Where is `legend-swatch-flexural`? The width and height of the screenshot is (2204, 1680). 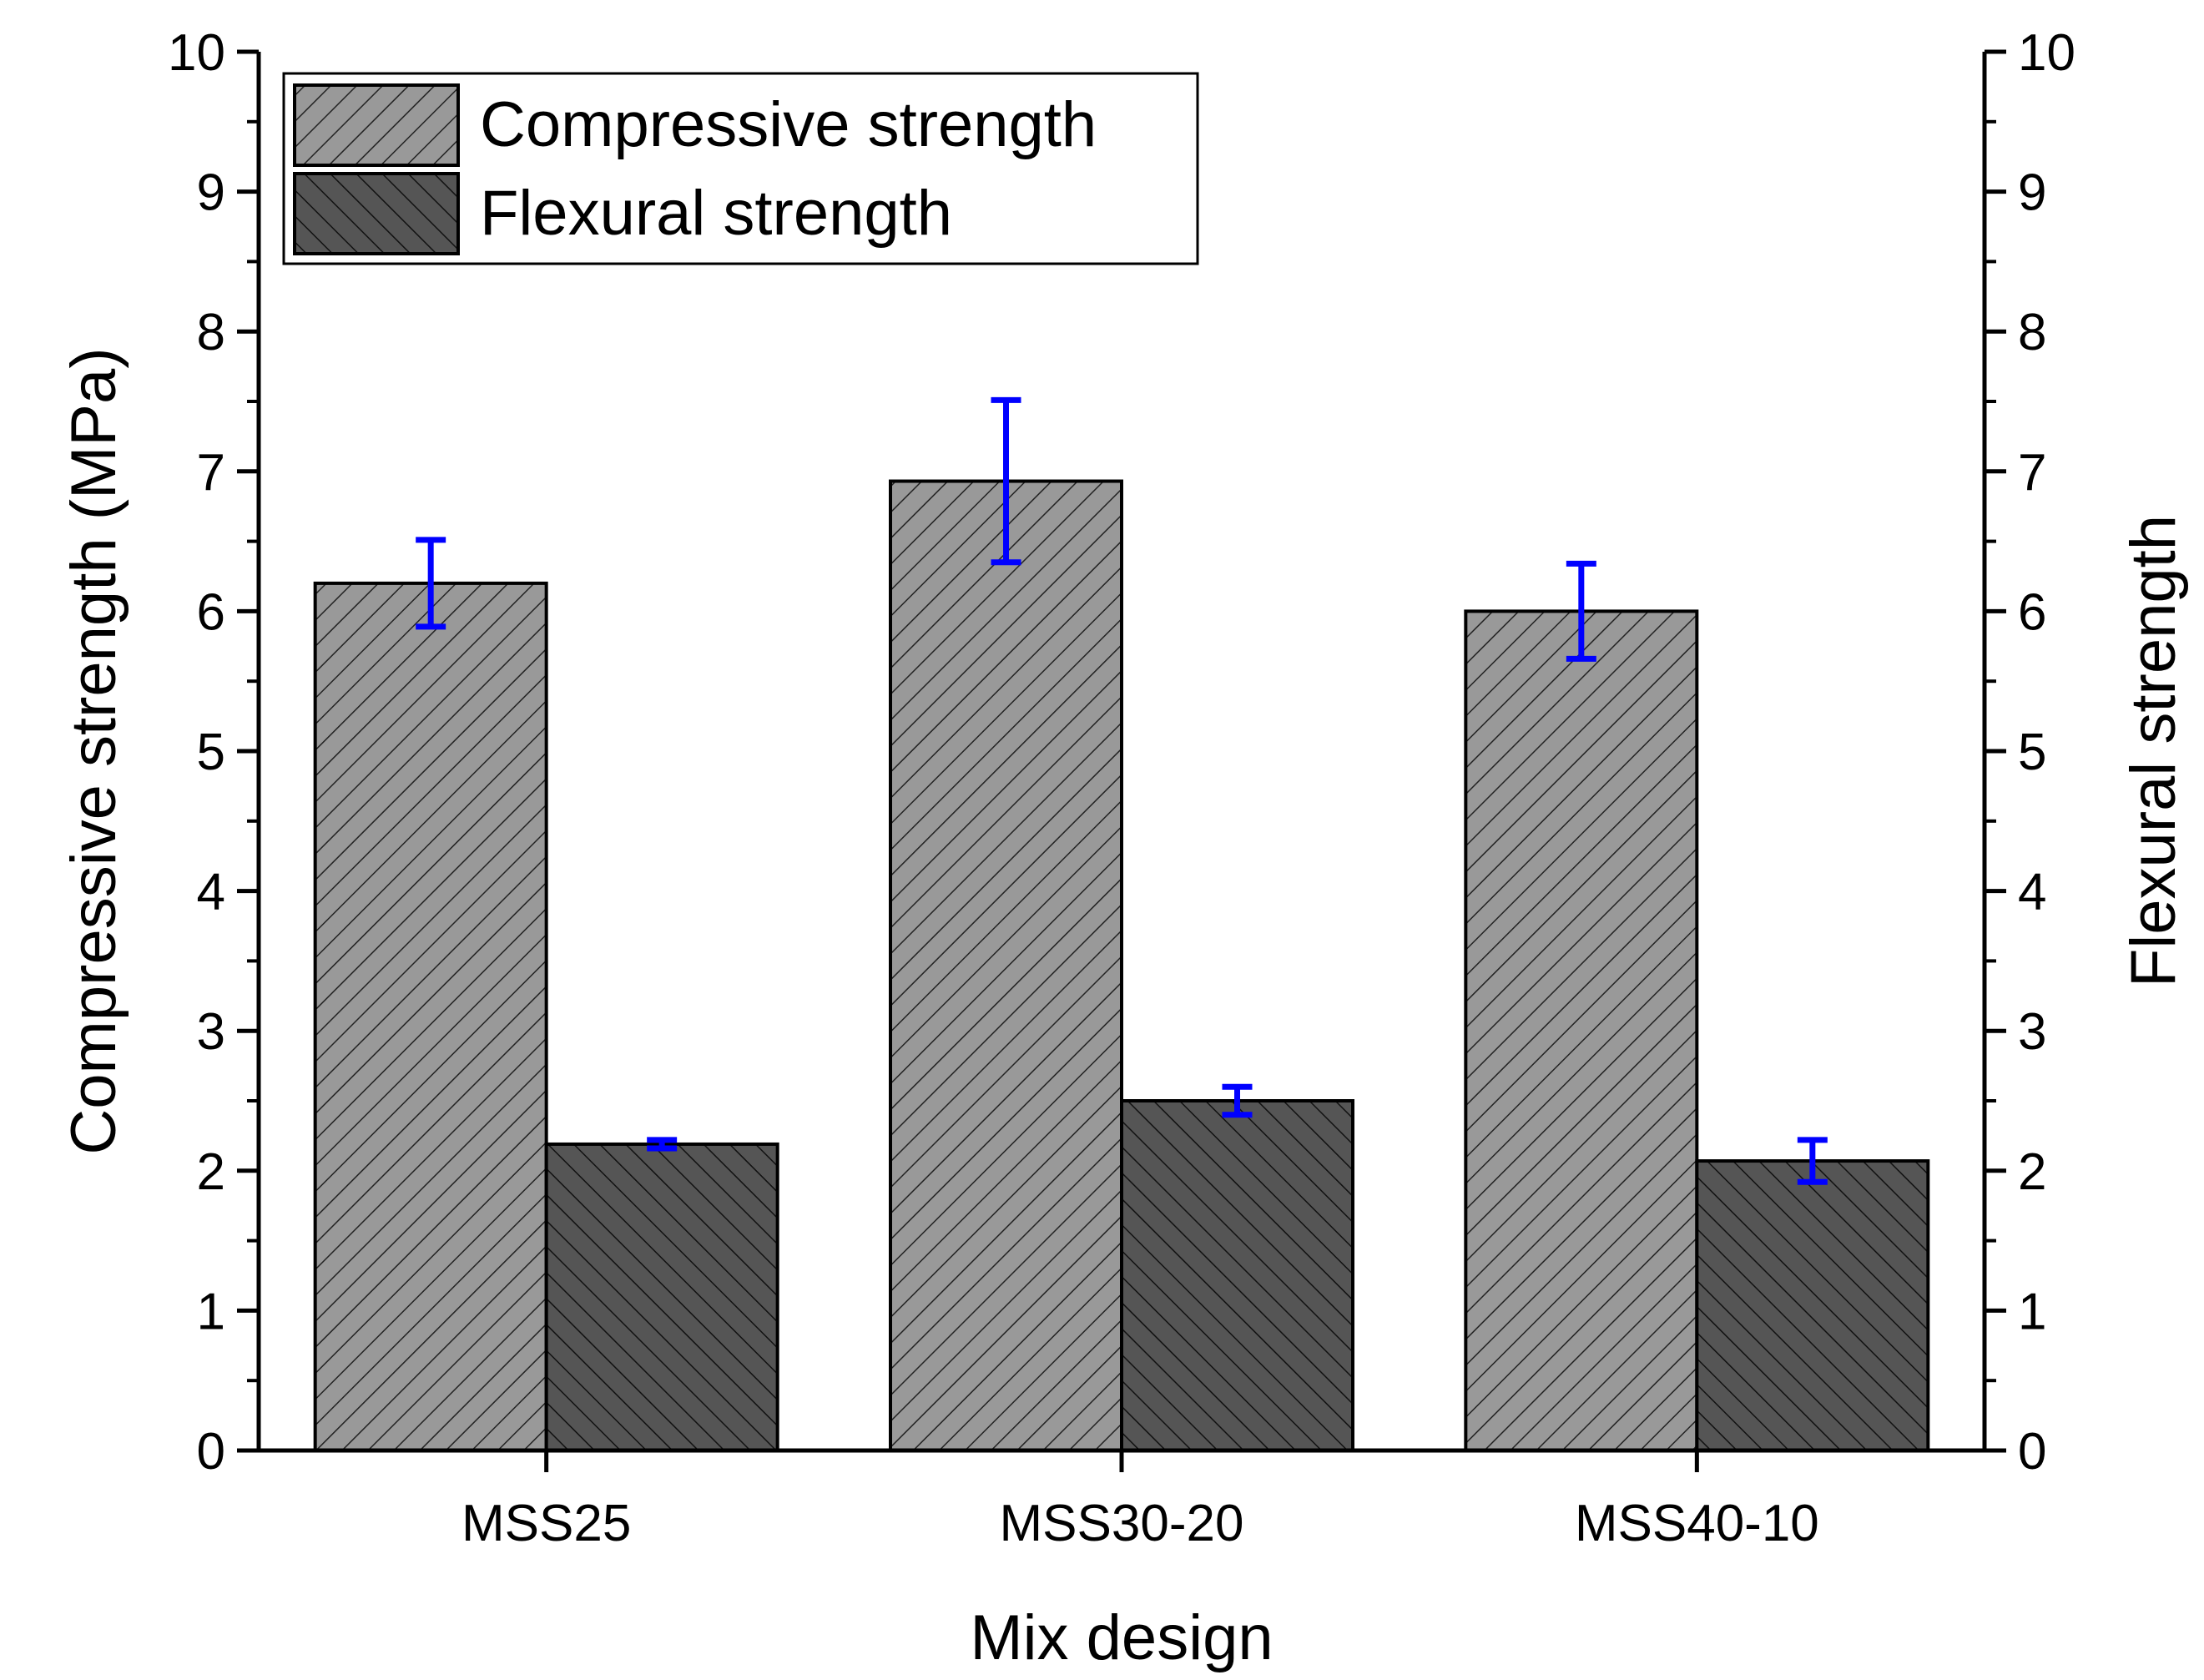 legend-swatch-flexural is located at coordinates (376, 213).